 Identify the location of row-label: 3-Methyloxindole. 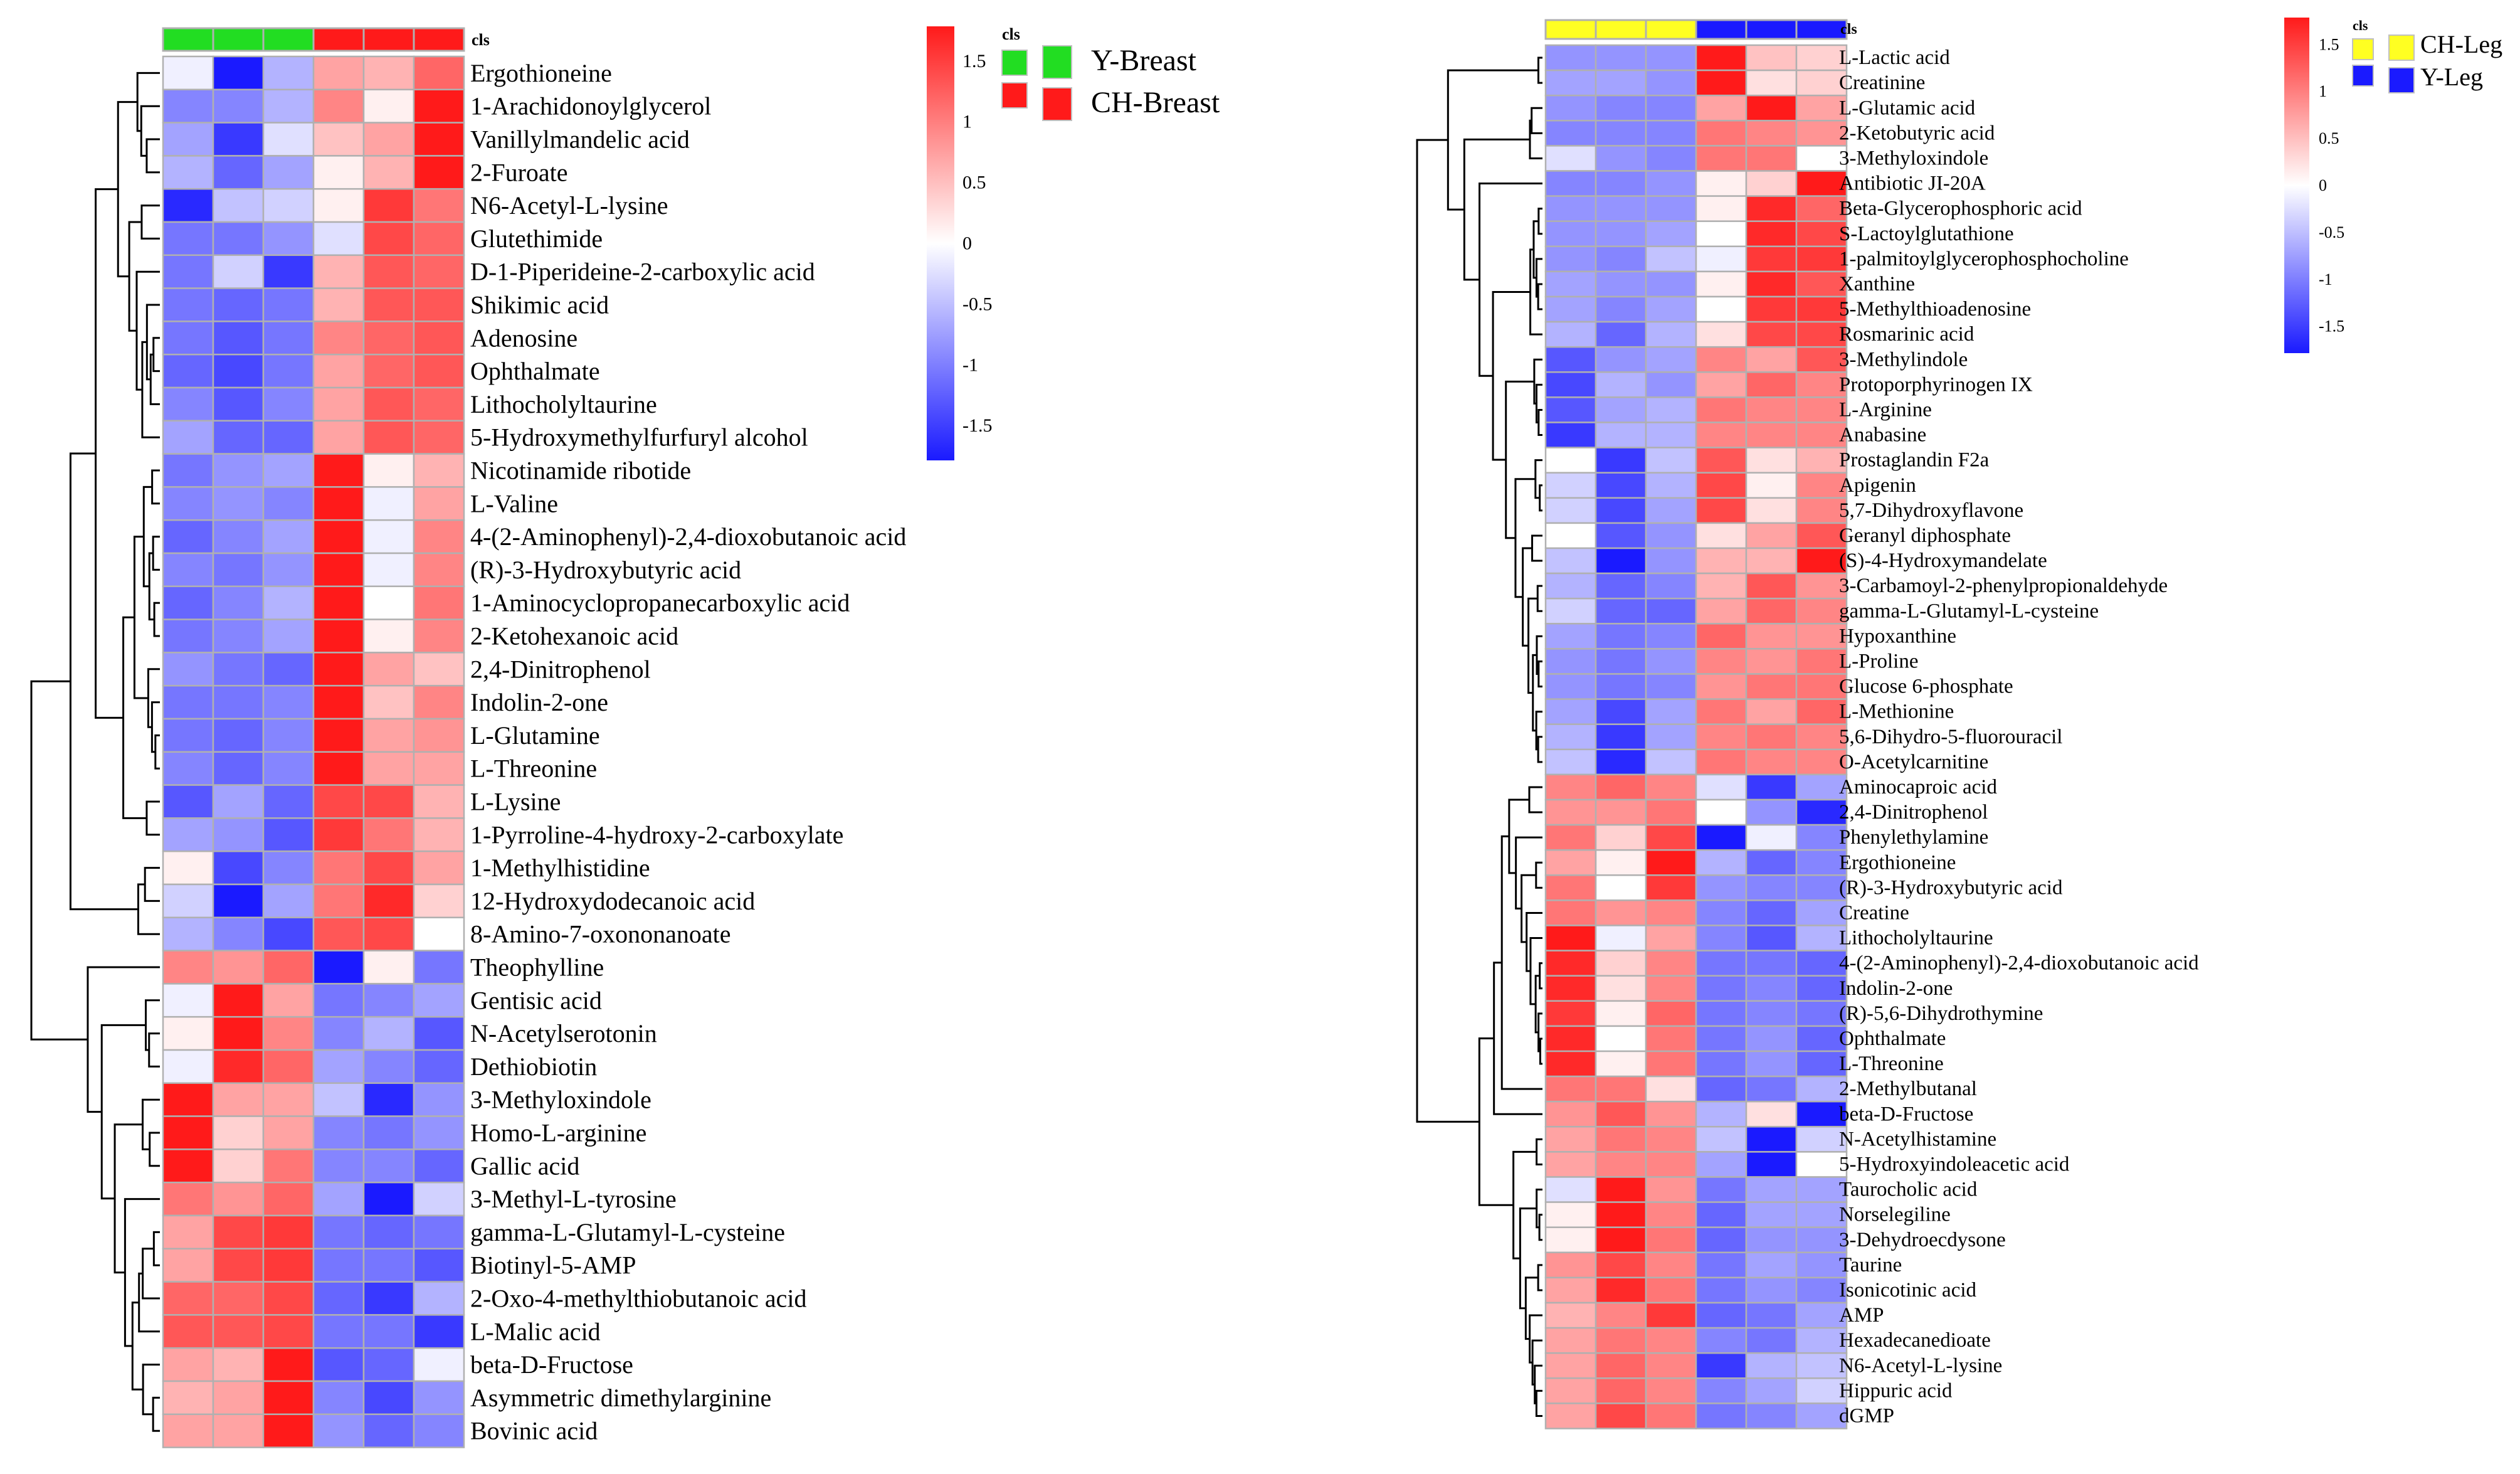
(560, 1100).